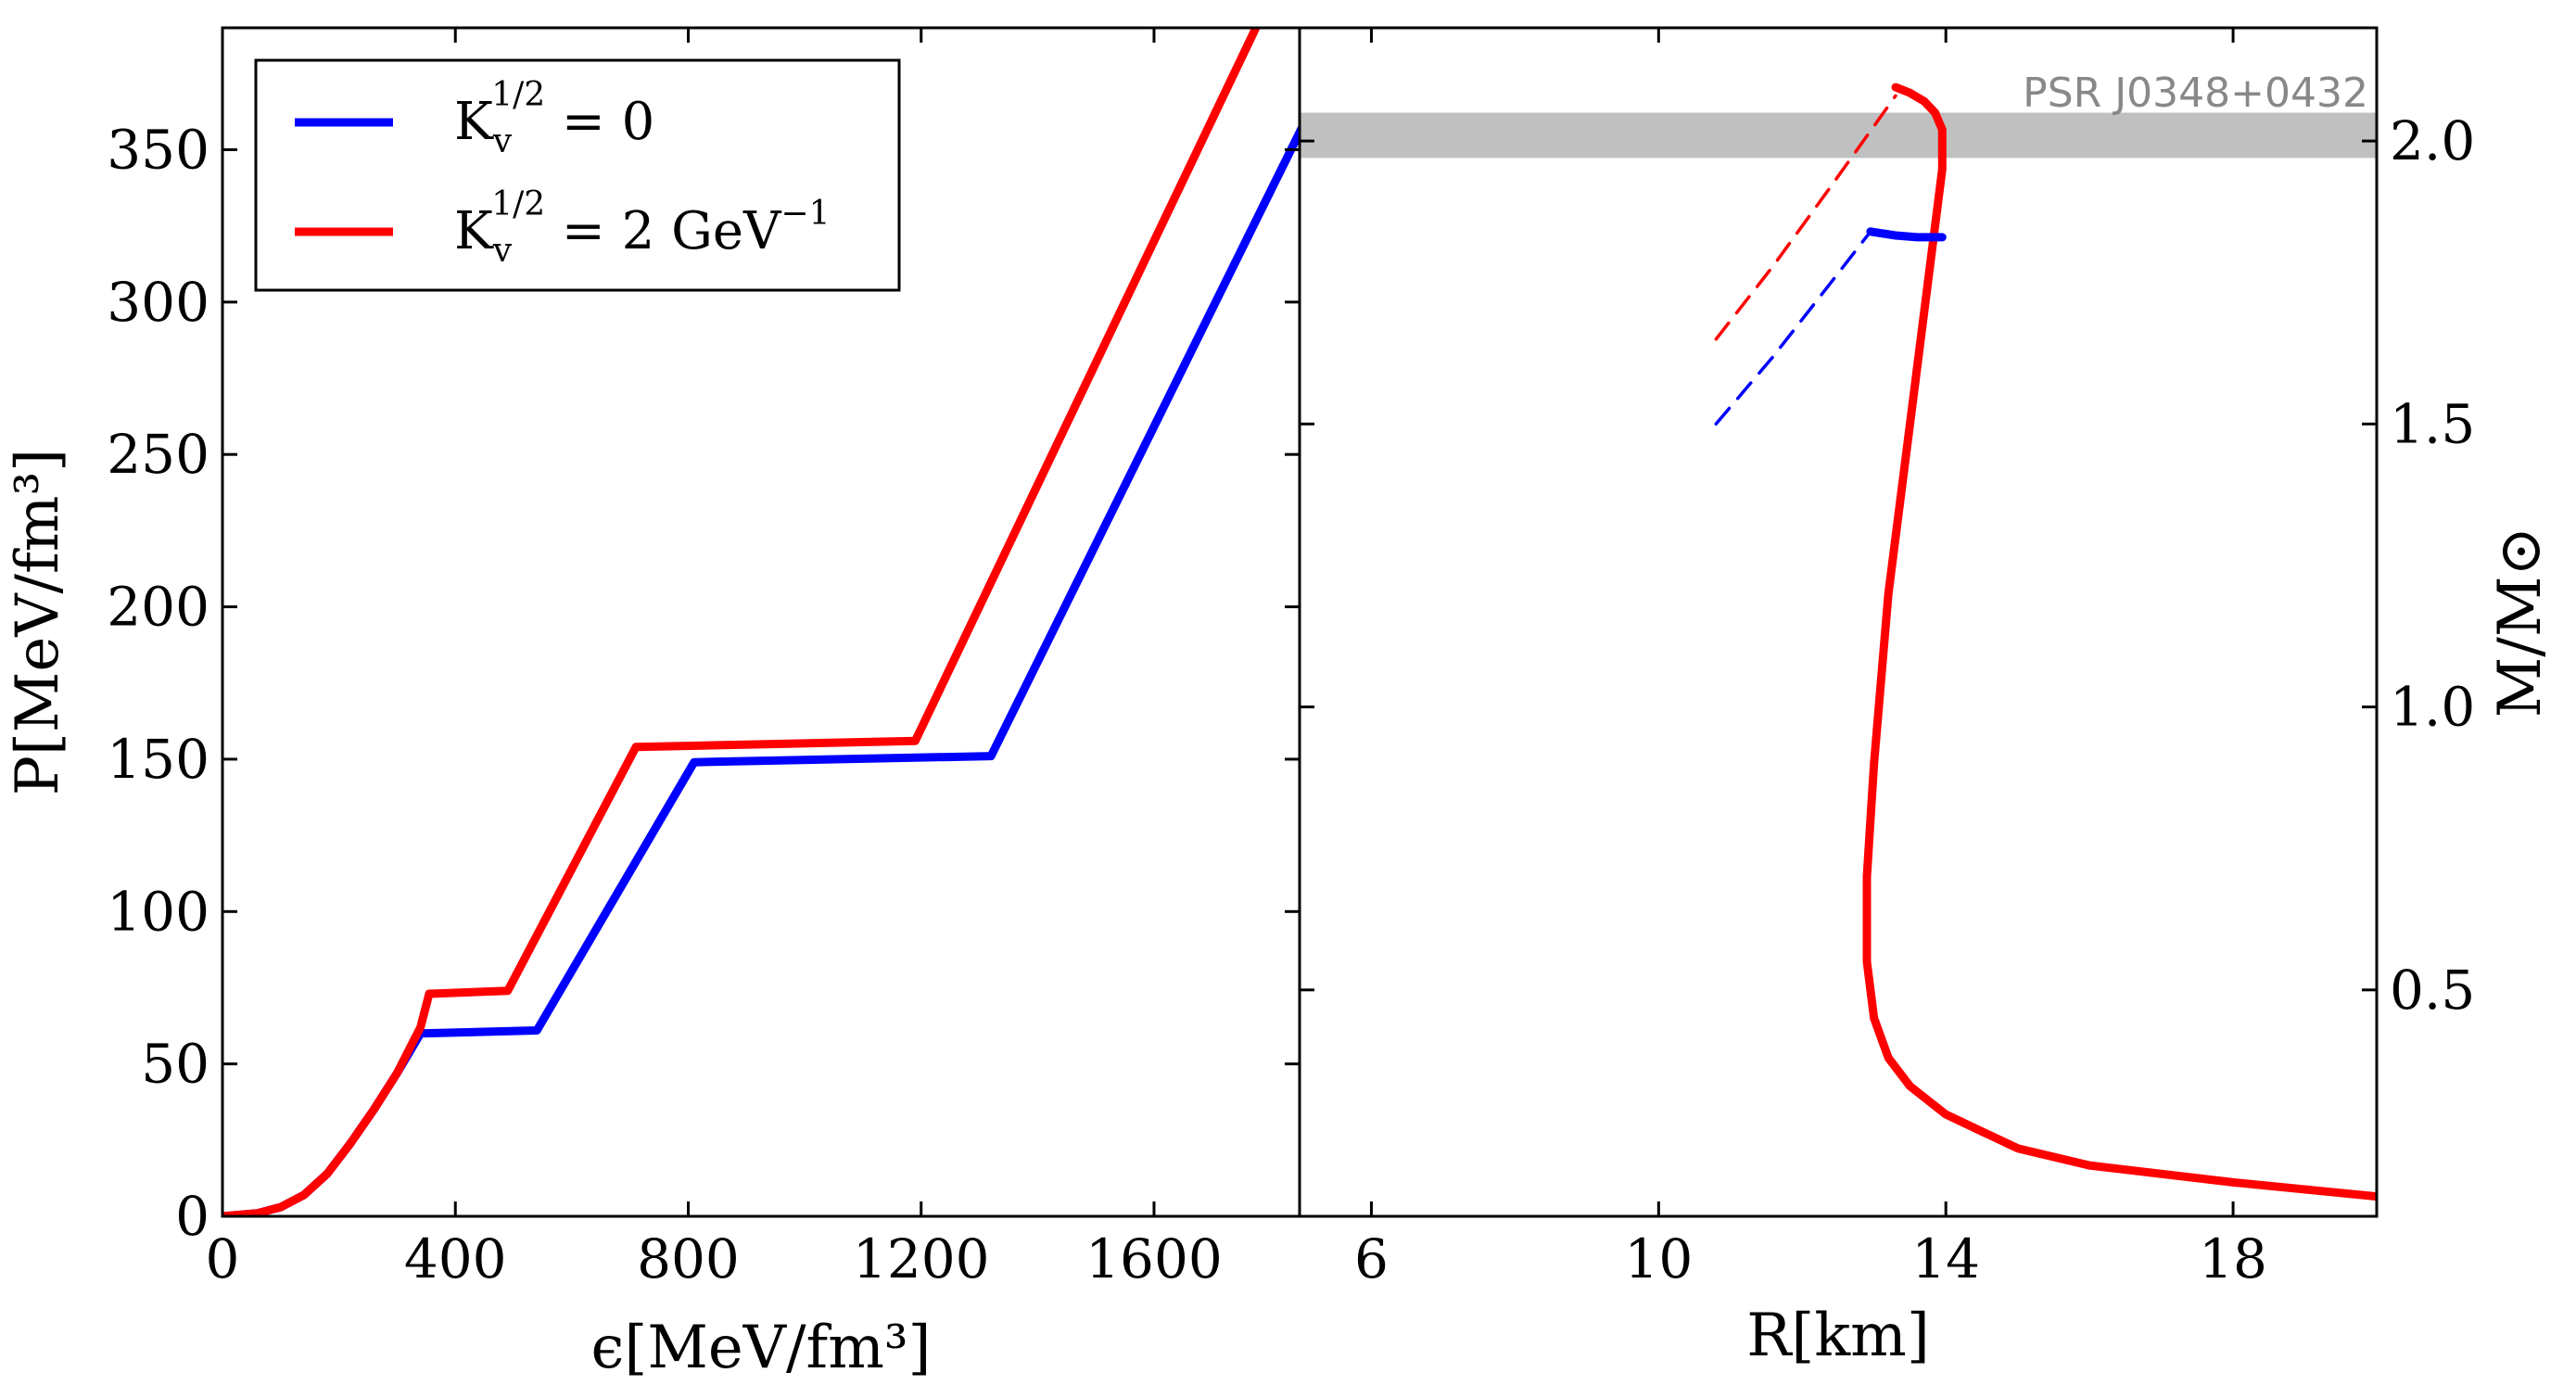 This screenshot has width=2576, height=1398. I want to click on left-x-tick-label-1: 400, so click(455, 1258).